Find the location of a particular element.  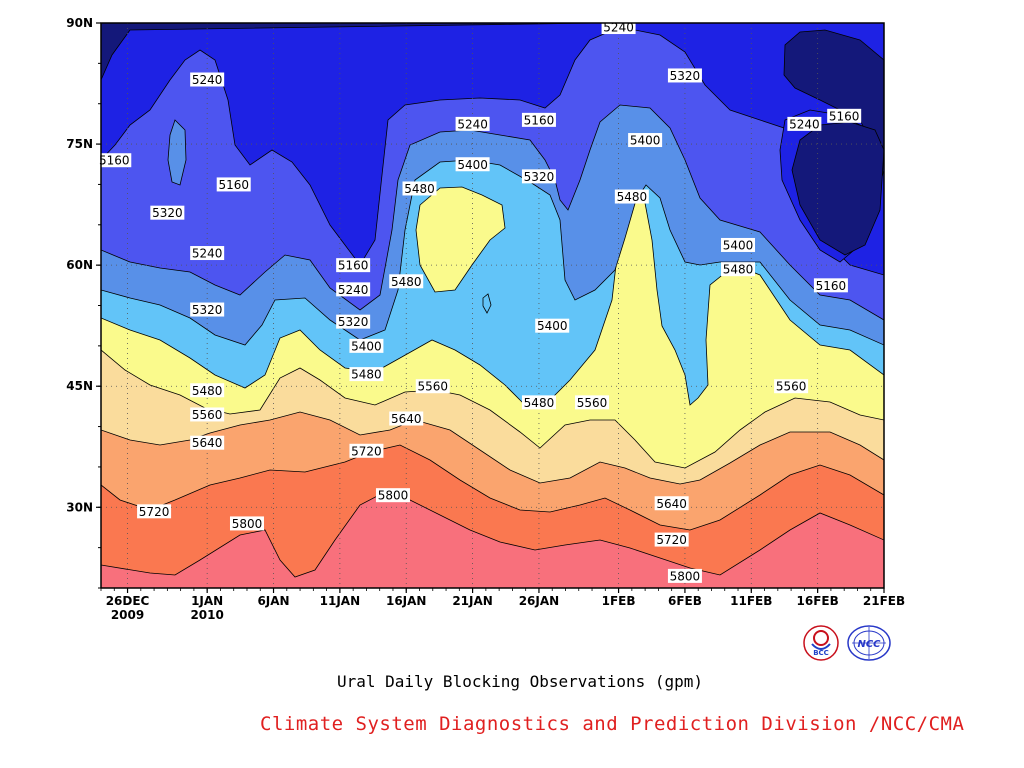

x-tick-label: 16JAN is located at coordinates (406, 601).